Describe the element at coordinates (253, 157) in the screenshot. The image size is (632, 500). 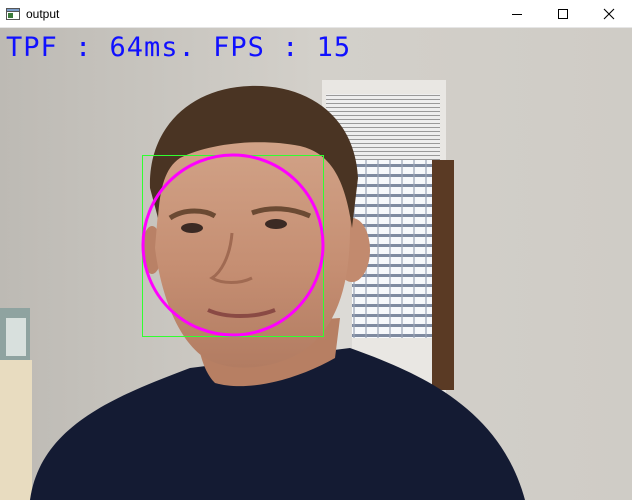
I see `hair` at that location.